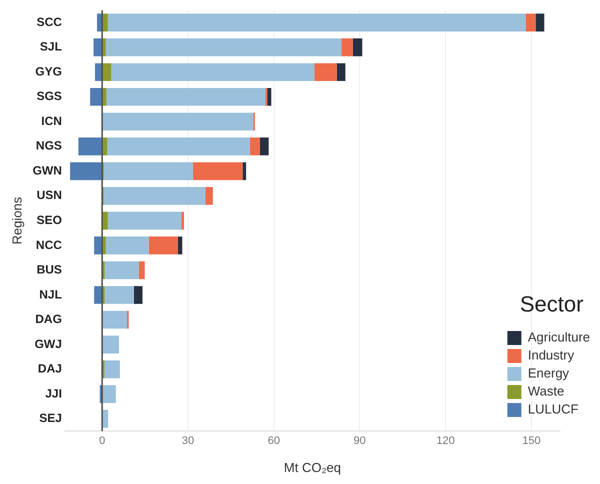  What do you see at coordinates (53, 393) in the screenshot?
I see `y-tick-label: JJI` at bounding box center [53, 393].